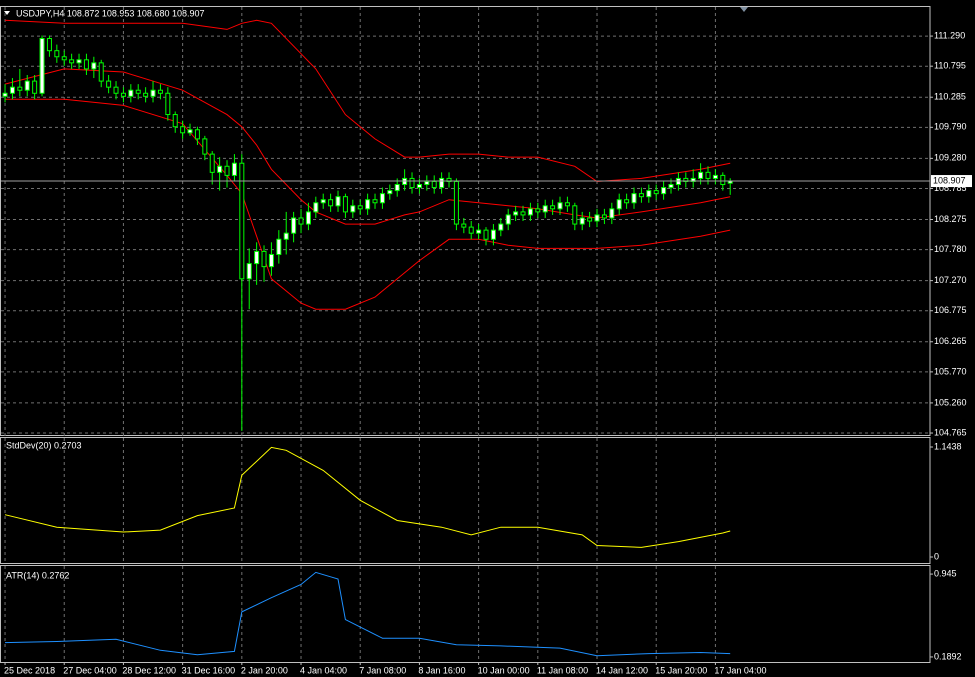  What do you see at coordinates (950, 310) in the screenshot?
I see `y-tick-label: 106.775` at bounding box center [950, 310].